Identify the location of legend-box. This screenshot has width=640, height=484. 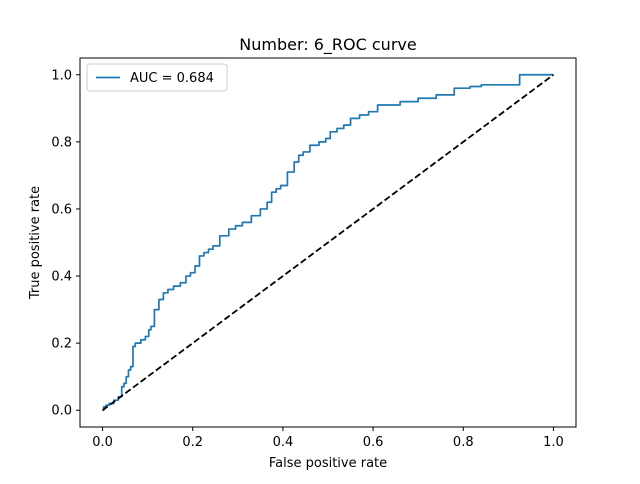
(157, 77).